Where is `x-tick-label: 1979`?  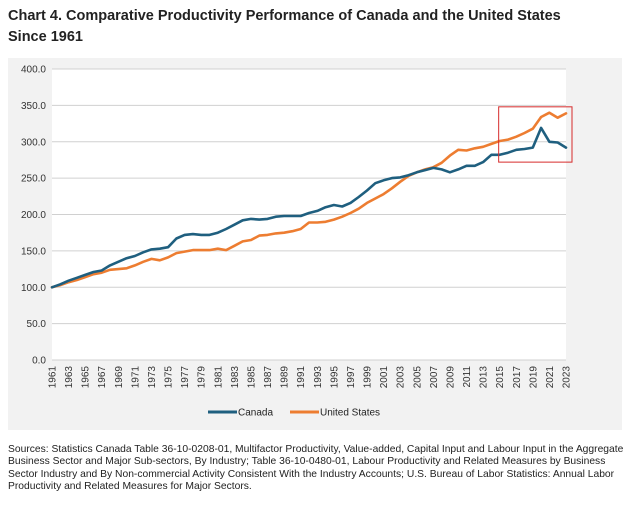
x-tick-label: 1979 is located at coordinates (202, 377).